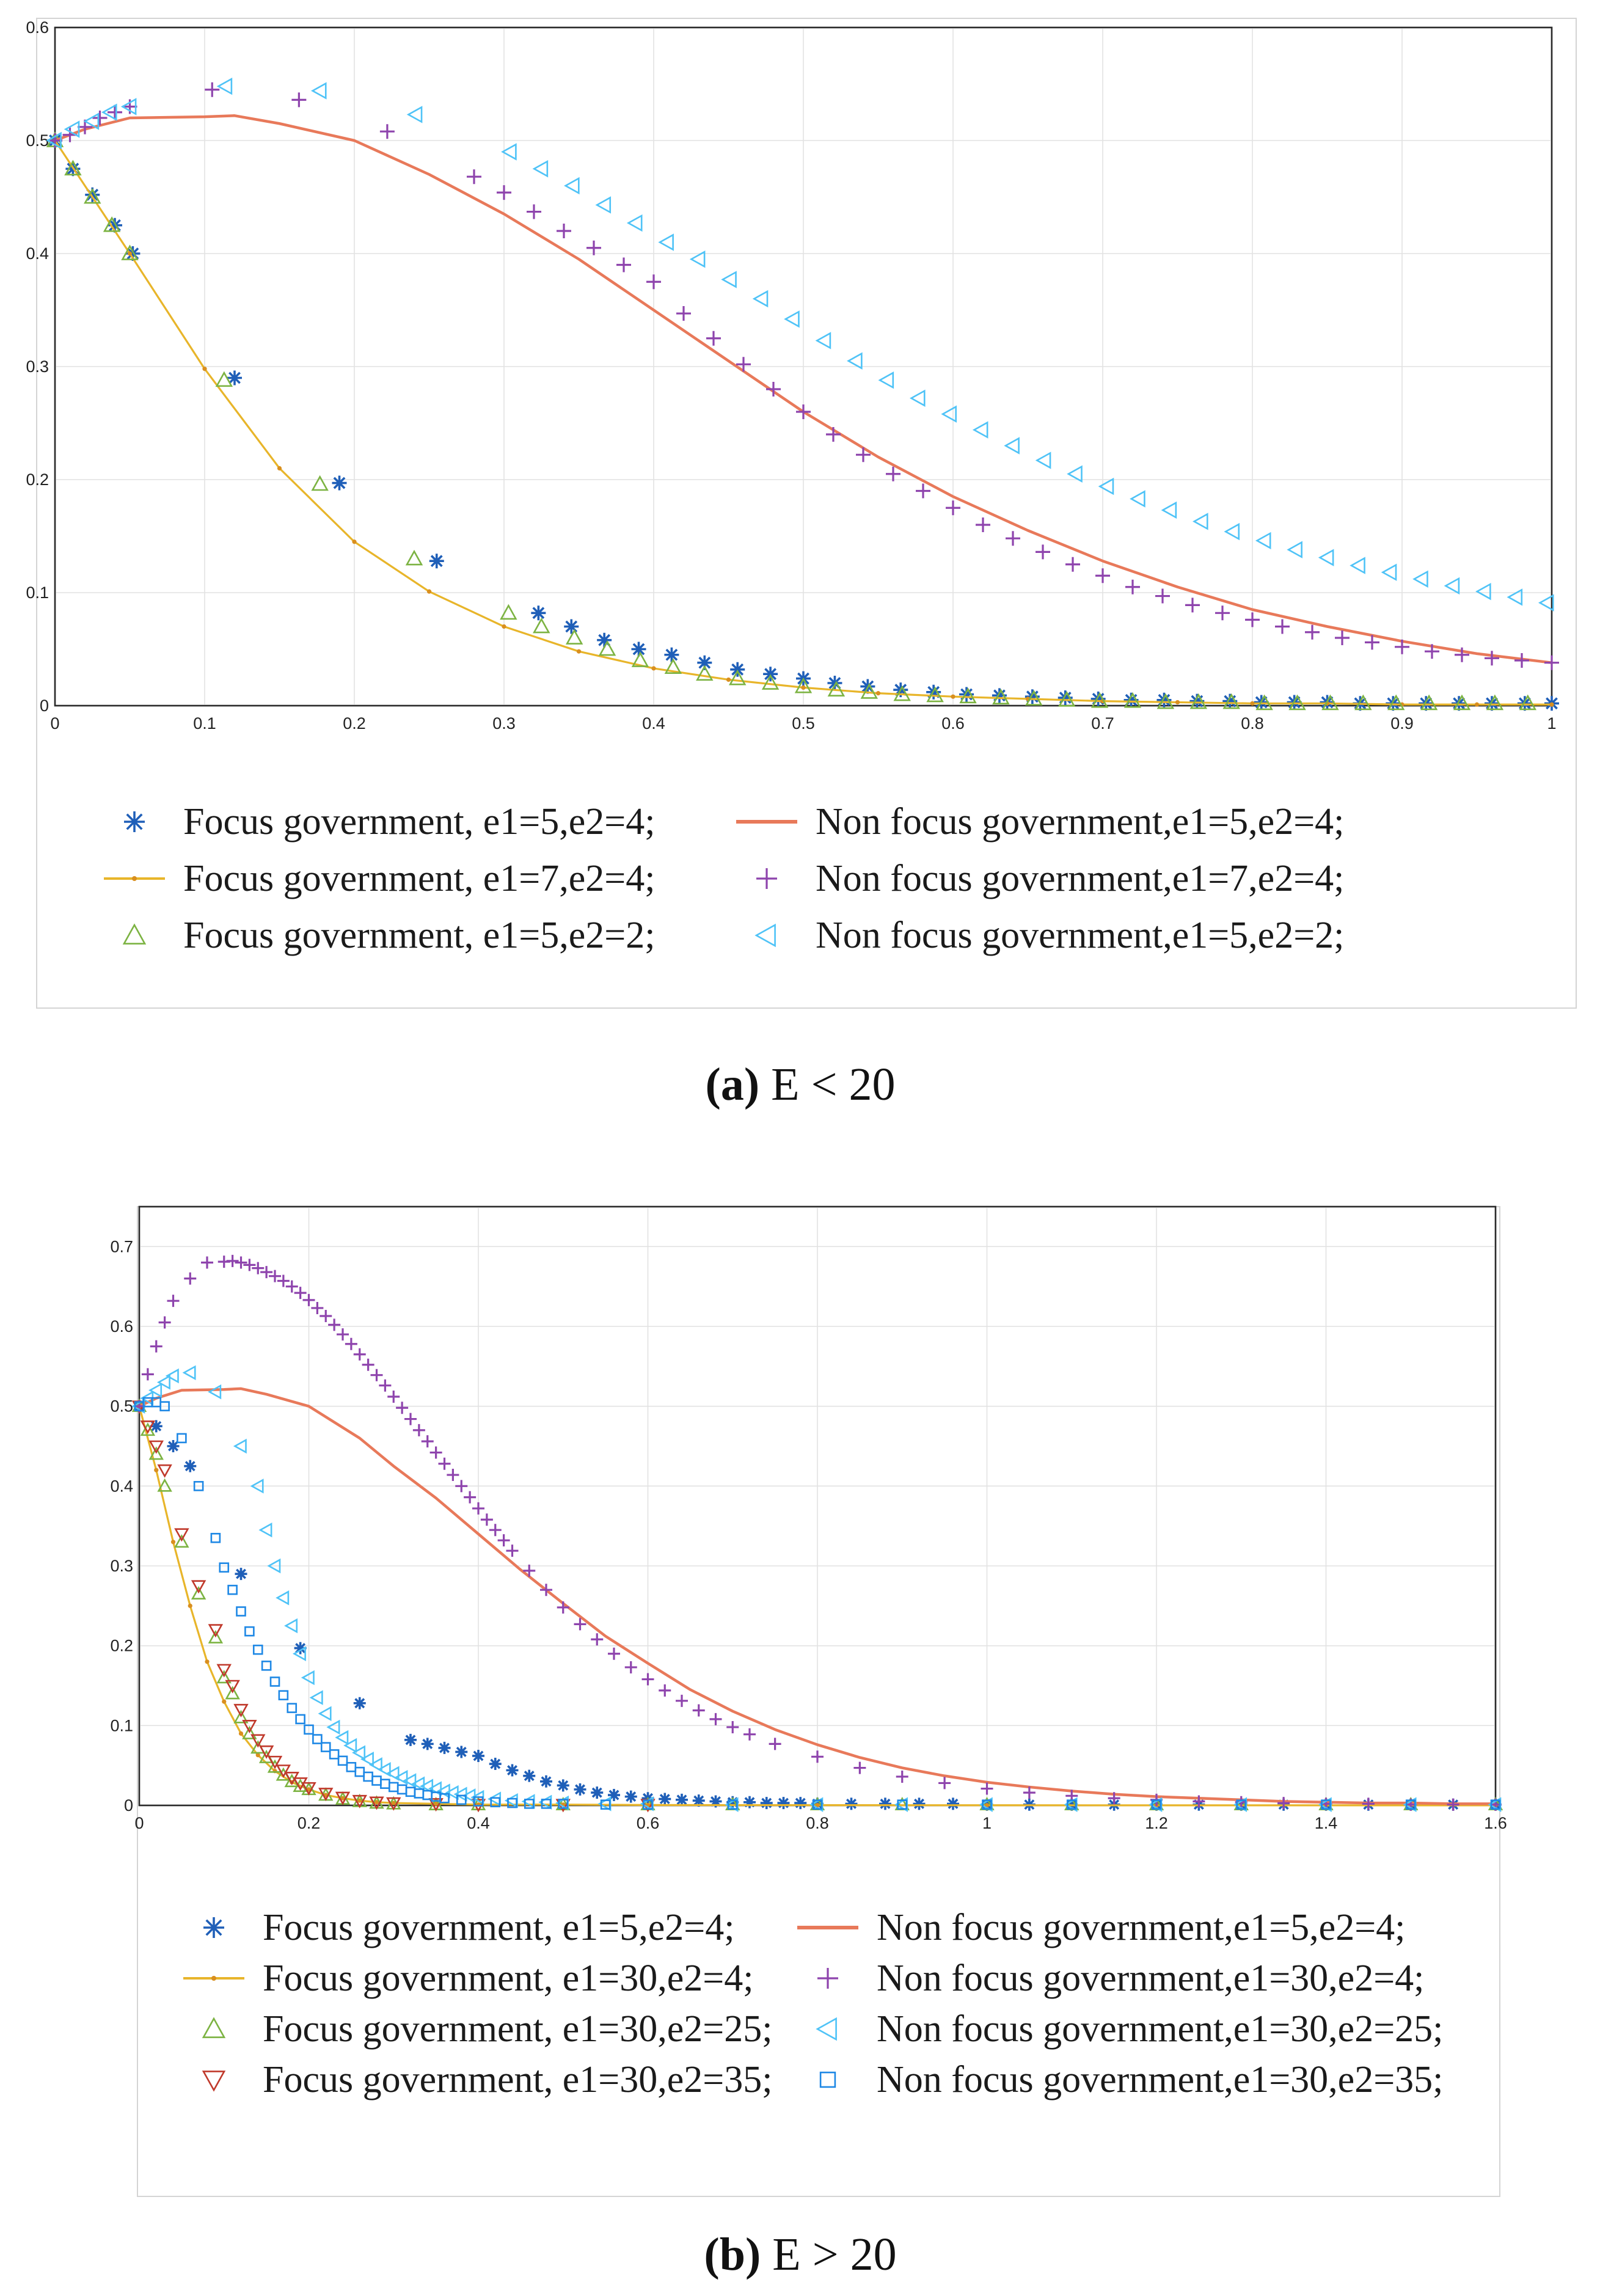 The height and width of the screenshot is (2296, 1600). I want to click on x-tick-label: 1.2, so click(1156, 1823).